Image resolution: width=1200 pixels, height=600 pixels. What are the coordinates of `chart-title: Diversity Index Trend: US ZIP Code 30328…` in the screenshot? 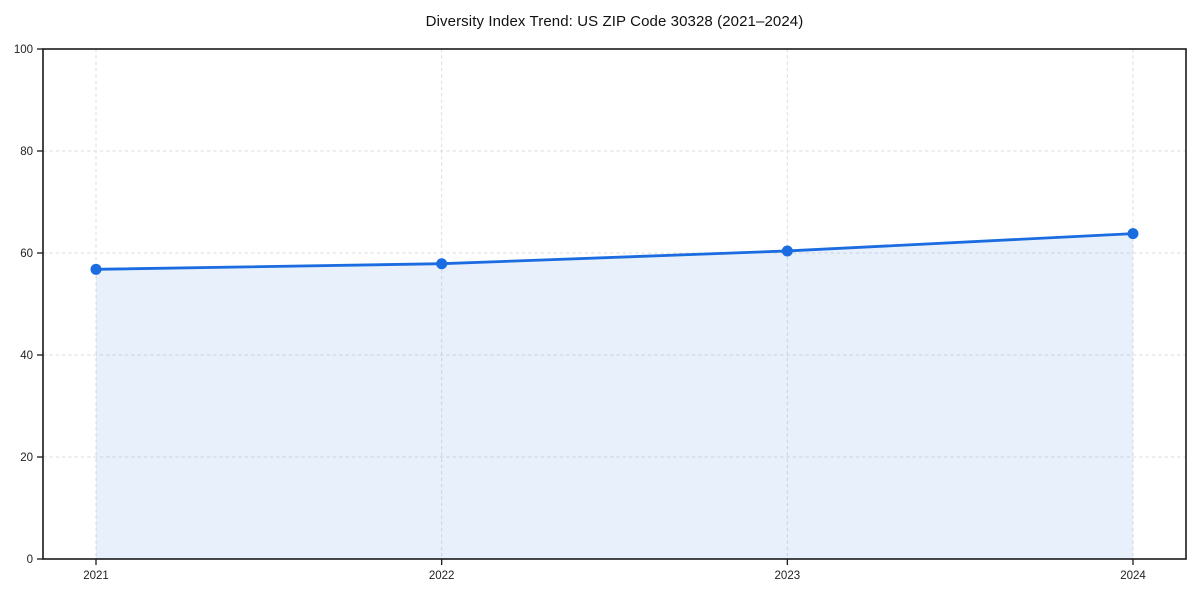 It's located at (614, 21).